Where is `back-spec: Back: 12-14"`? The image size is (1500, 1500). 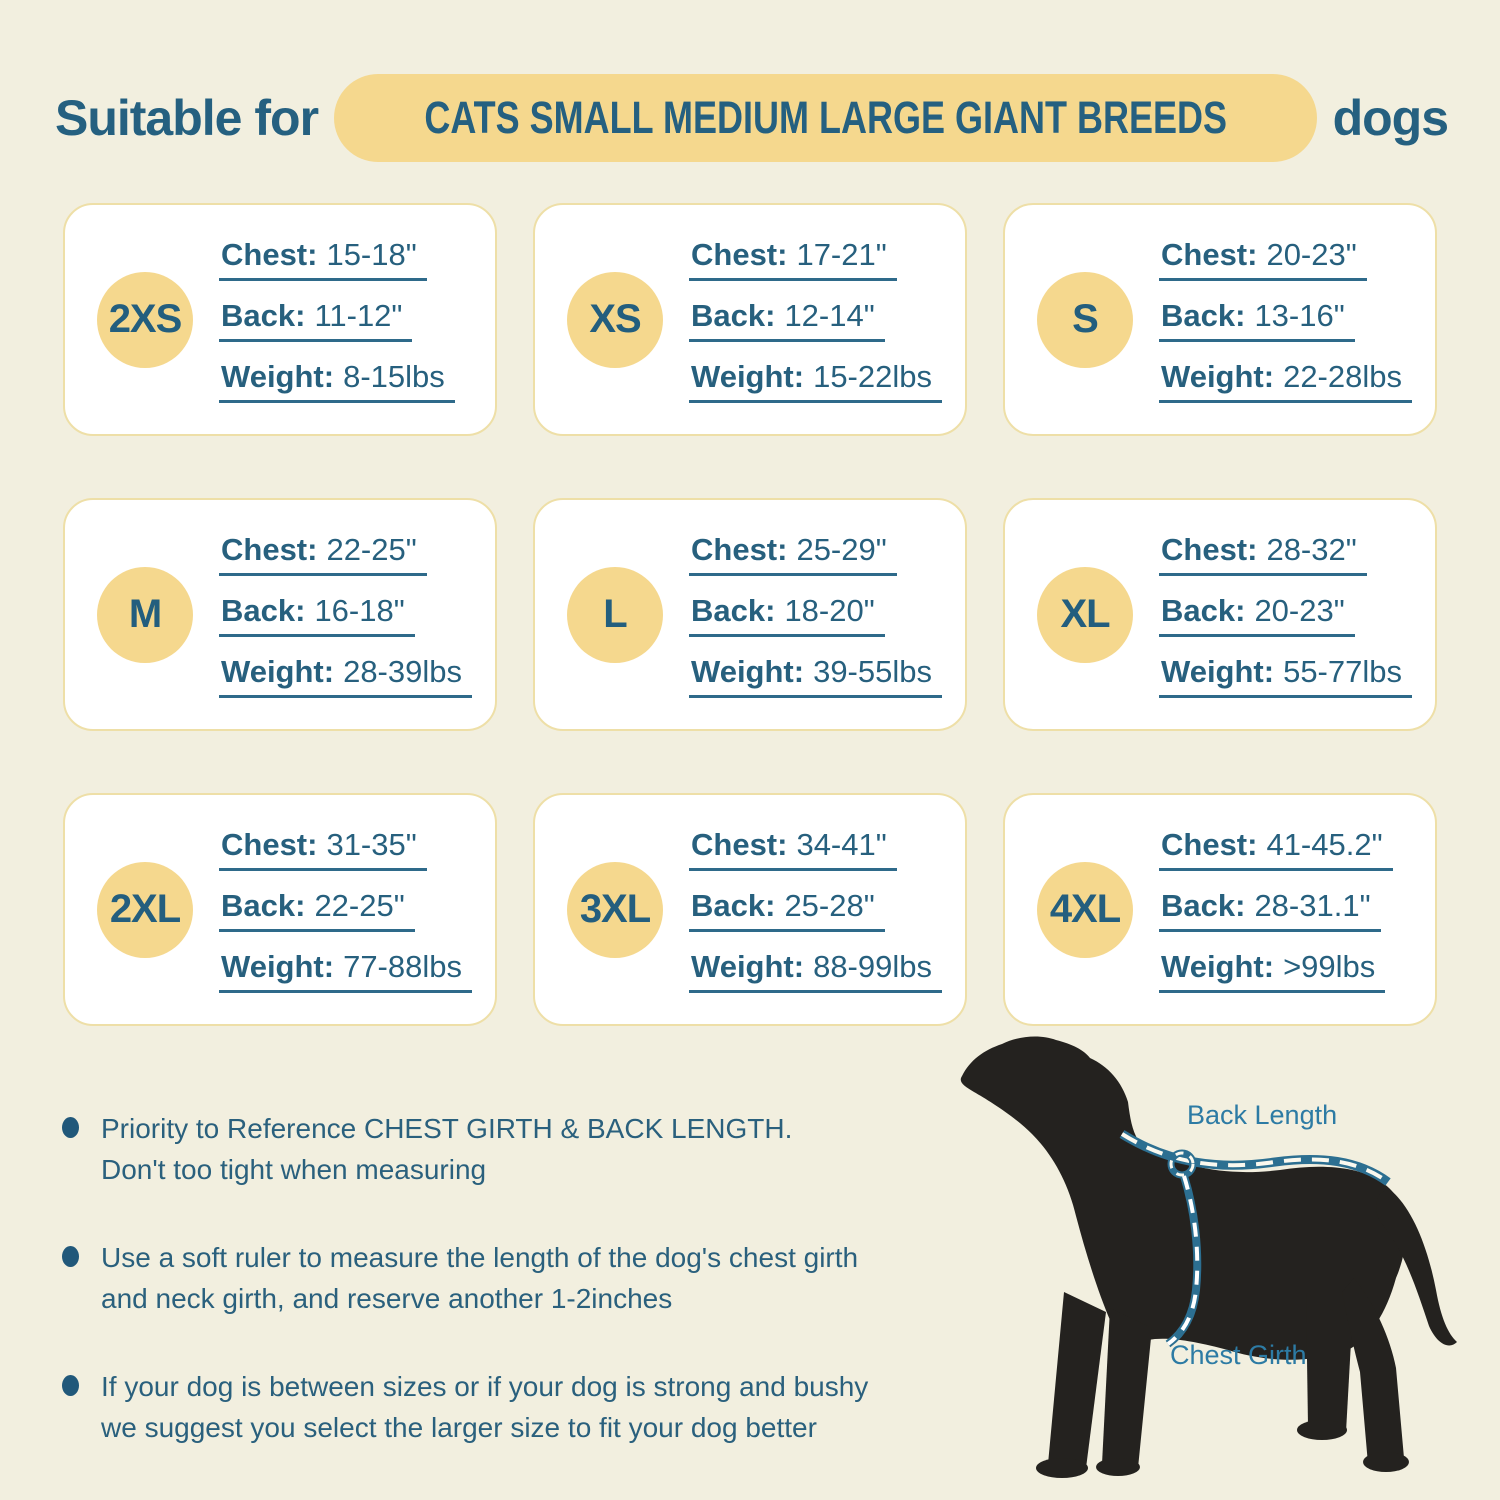
back-spec: Back: 12-14" is located at coordinates (787, 320).